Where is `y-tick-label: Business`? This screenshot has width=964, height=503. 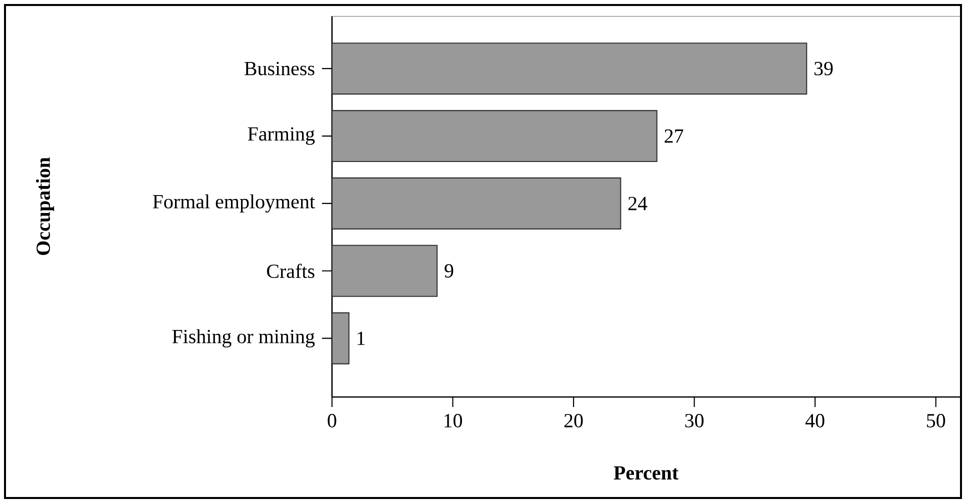
y-tick-label: Business is located at coordinates (279, 69).